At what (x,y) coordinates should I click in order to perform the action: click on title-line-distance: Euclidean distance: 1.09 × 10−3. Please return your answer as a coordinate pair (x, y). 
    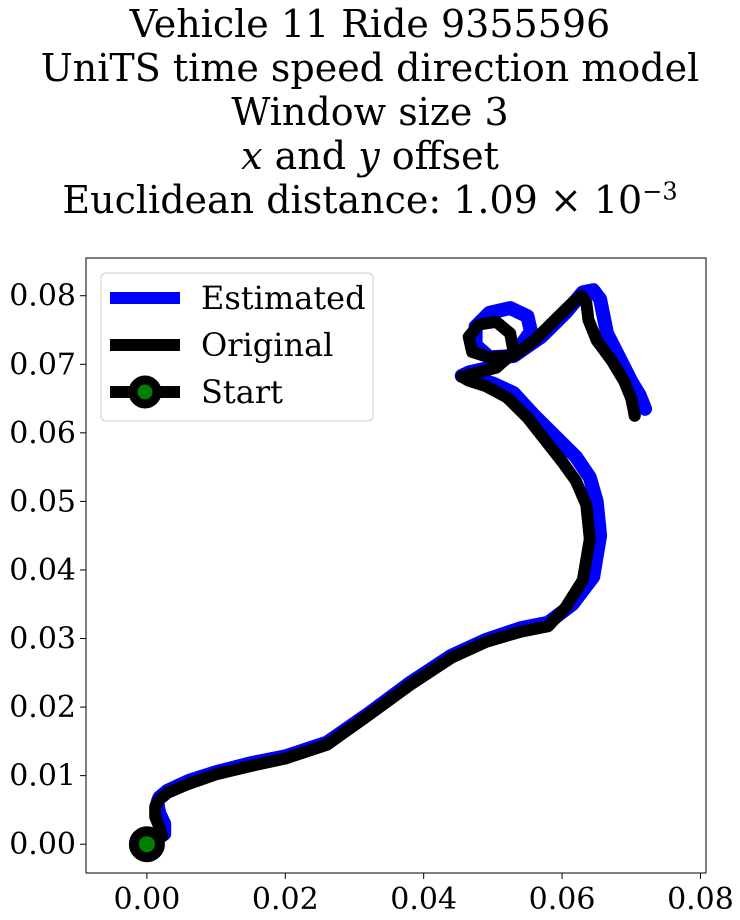
    Looking at the image, I should click on (370, 200).